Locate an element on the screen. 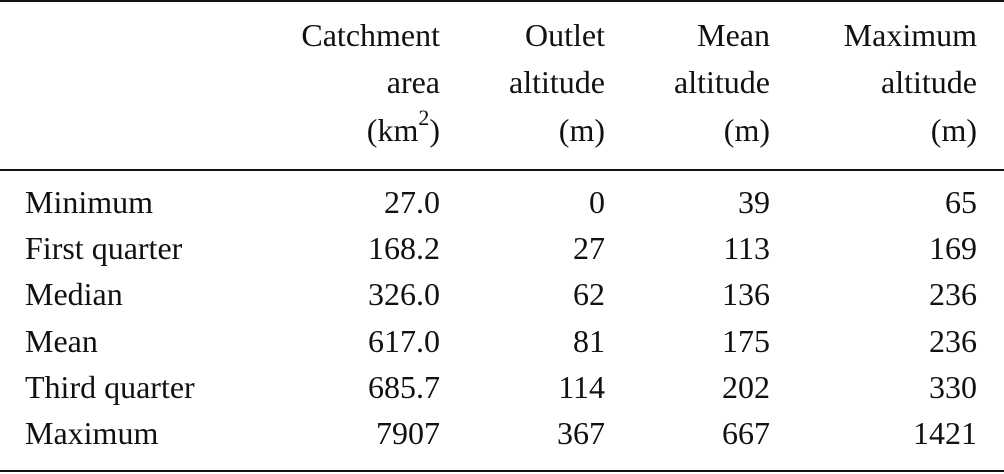 The width and height of the screenshot is (1004, 474). cell: 136 is located at coordinates (746, 294).